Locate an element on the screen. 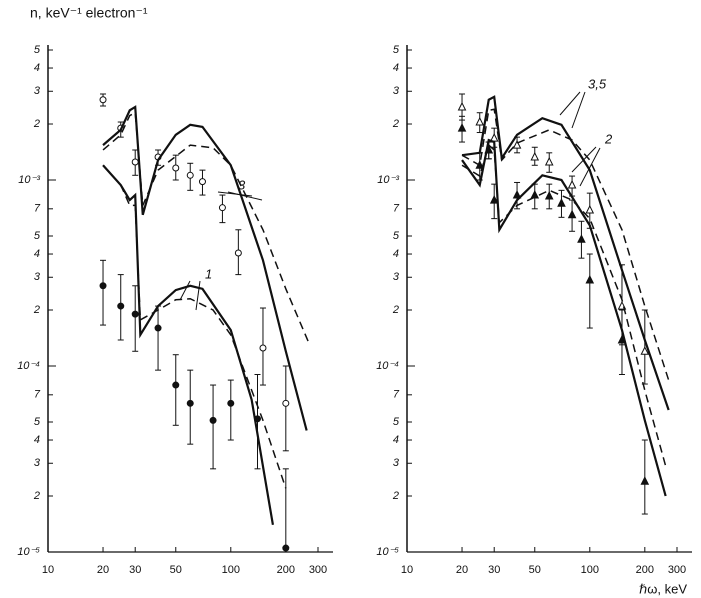 The width and height of the screenshot is (701, 598). x-axis-label: ℏω, keV is located at coordinates (663, 588).